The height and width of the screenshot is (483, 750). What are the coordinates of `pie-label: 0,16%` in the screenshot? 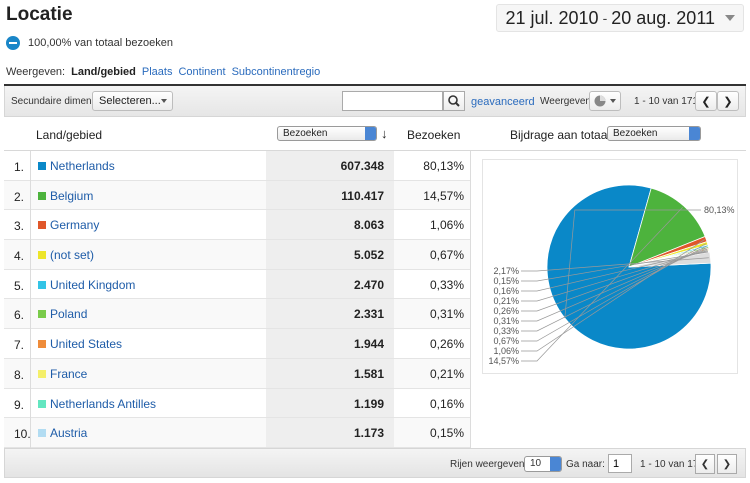 It's located at (506, 291).